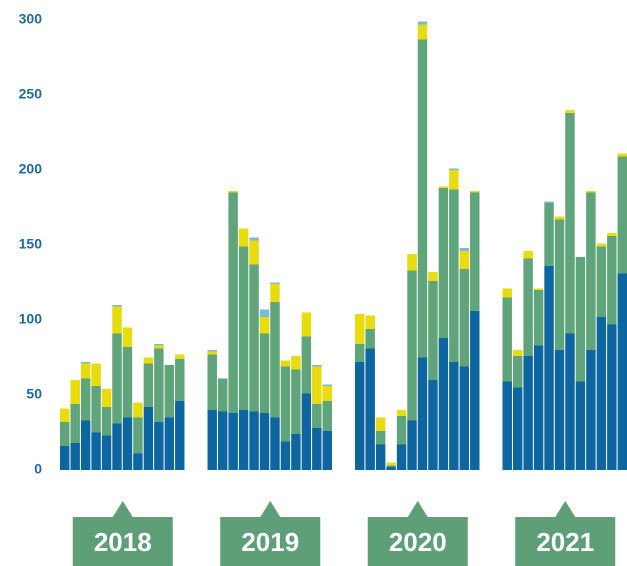 The image size is (627, 566). I want to click on y-tick-label: 250, so click(31, 94).